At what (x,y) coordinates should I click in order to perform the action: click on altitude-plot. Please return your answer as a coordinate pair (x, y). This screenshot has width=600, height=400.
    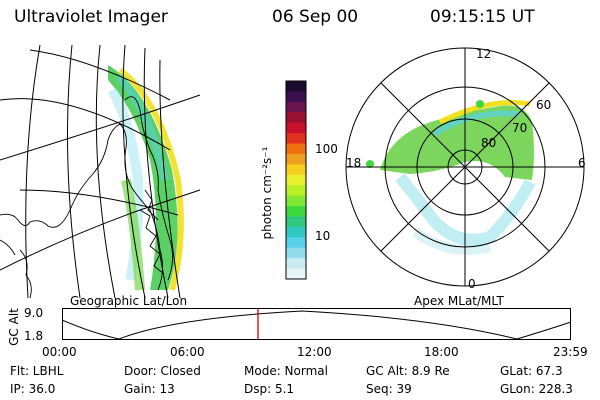
    Looking at the image, I should click on (317, 324).